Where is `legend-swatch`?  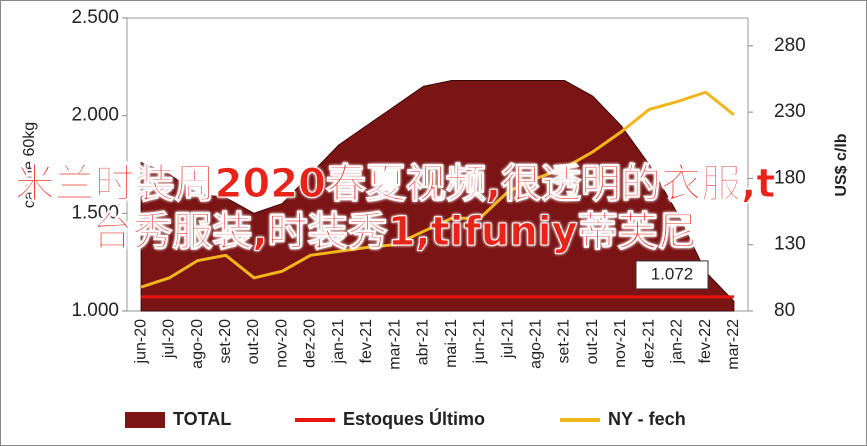 legend-swatch is located at coordinates (145, 420).